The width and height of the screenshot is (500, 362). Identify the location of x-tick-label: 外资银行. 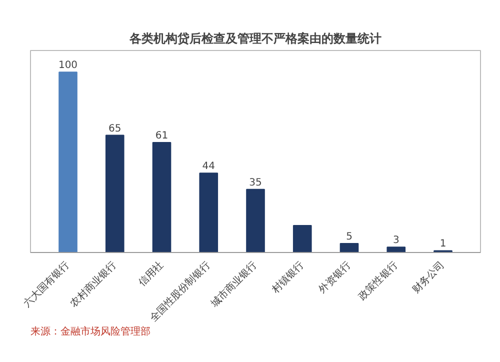
(335, 277).